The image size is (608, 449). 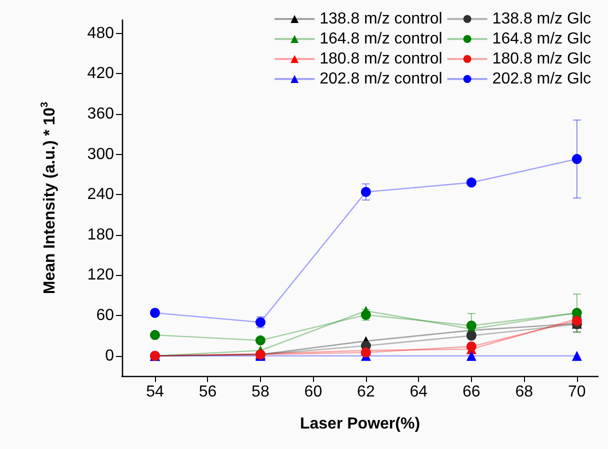 I want to click on x-tick-label: 56, so click(x=207, y=392).